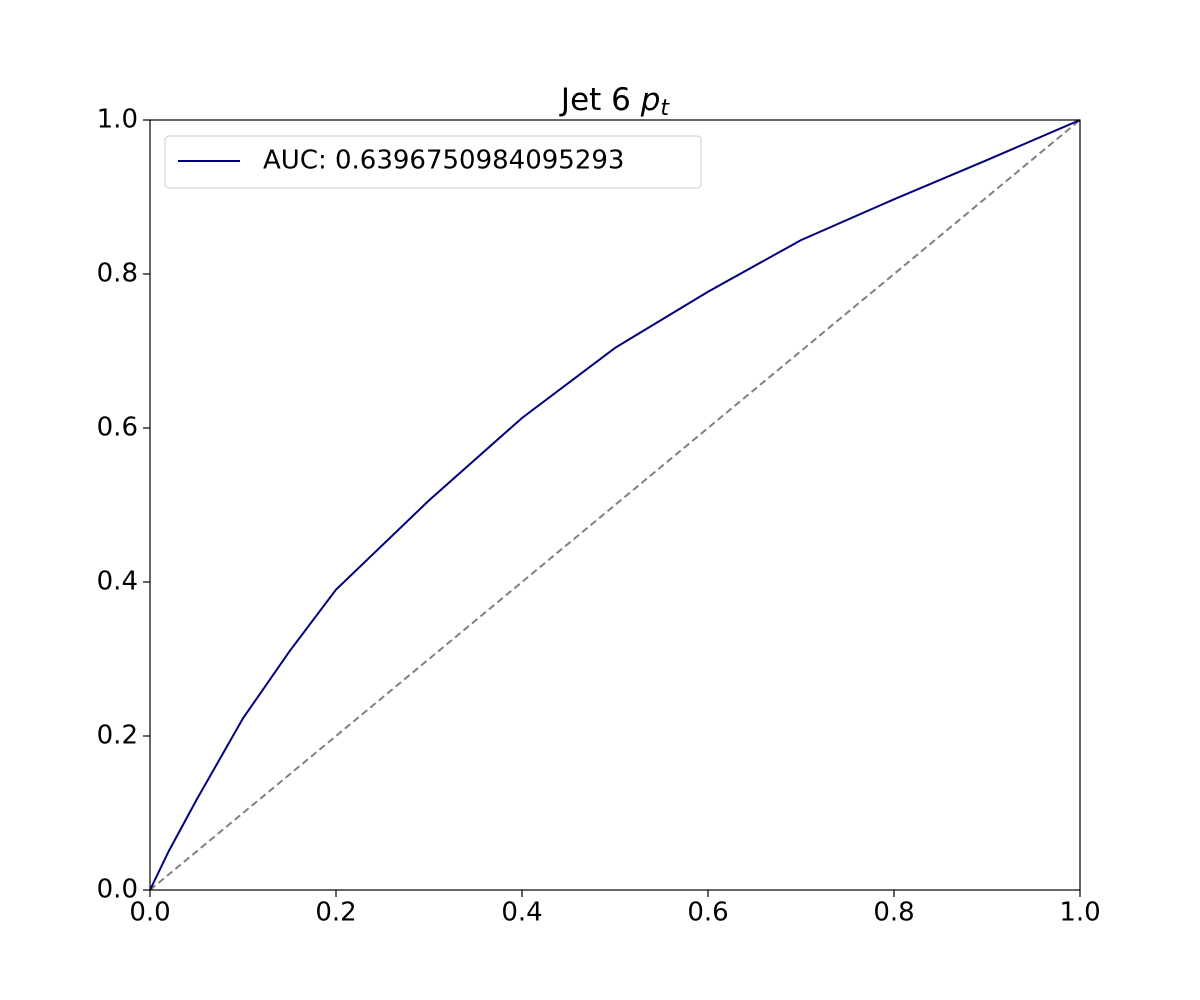 The width and height of the screenshot is (1200, 1000). Describe the element at coordinates (595, 100) in the screenshot. I see `title-text: Jet 6` at that location.